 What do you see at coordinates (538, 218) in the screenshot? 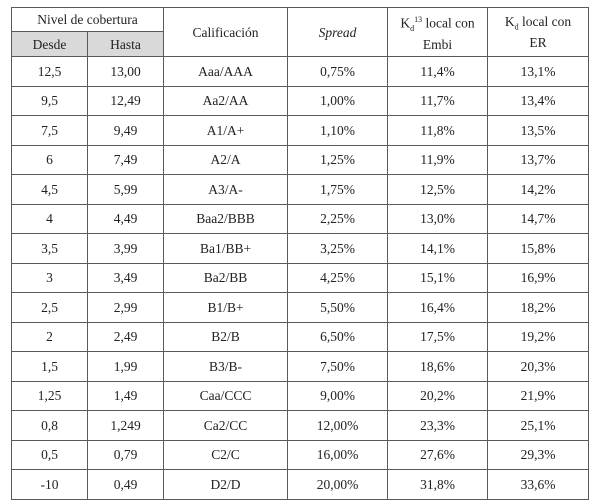
I see `kd-er-cell: 14,7%` at bounding box center [538, 218].